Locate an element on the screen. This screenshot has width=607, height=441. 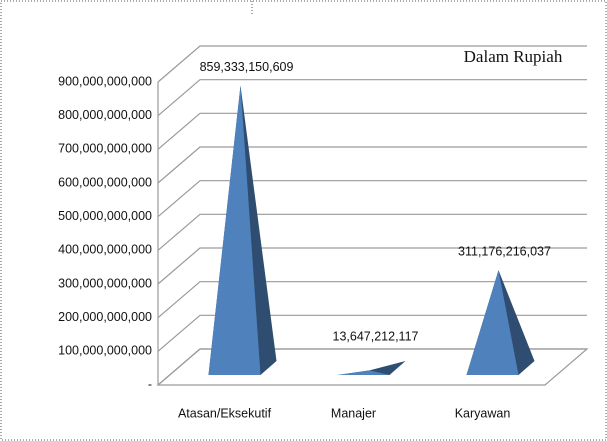
value-label: 311,176,216,037 is located at coordinates (504, 252).